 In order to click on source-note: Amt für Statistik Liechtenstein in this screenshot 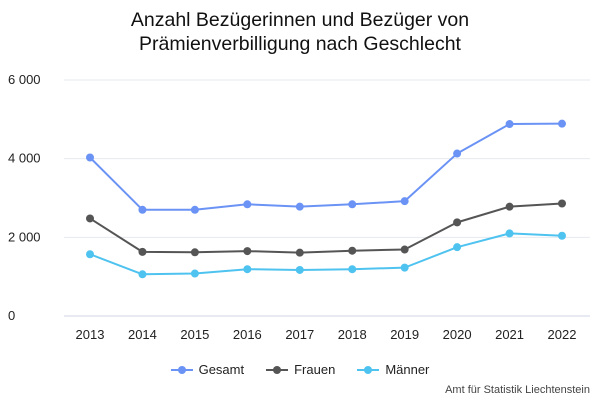, I will do `click(517, 390)`.